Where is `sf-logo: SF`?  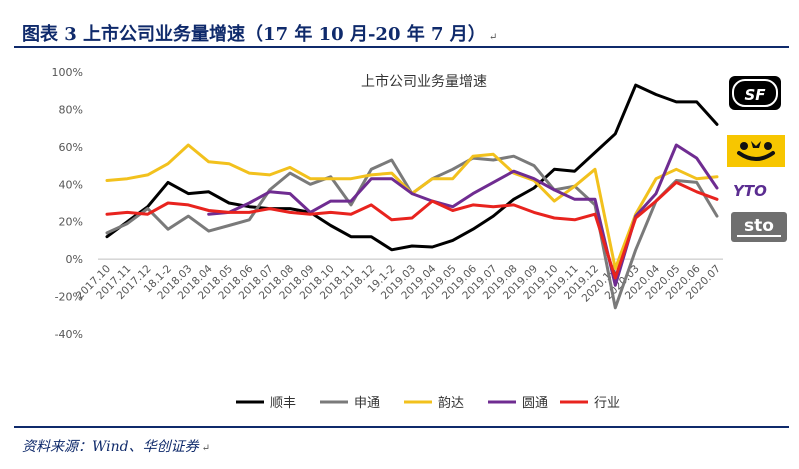
sf-logo: SF is located at coordinates (755, 95).